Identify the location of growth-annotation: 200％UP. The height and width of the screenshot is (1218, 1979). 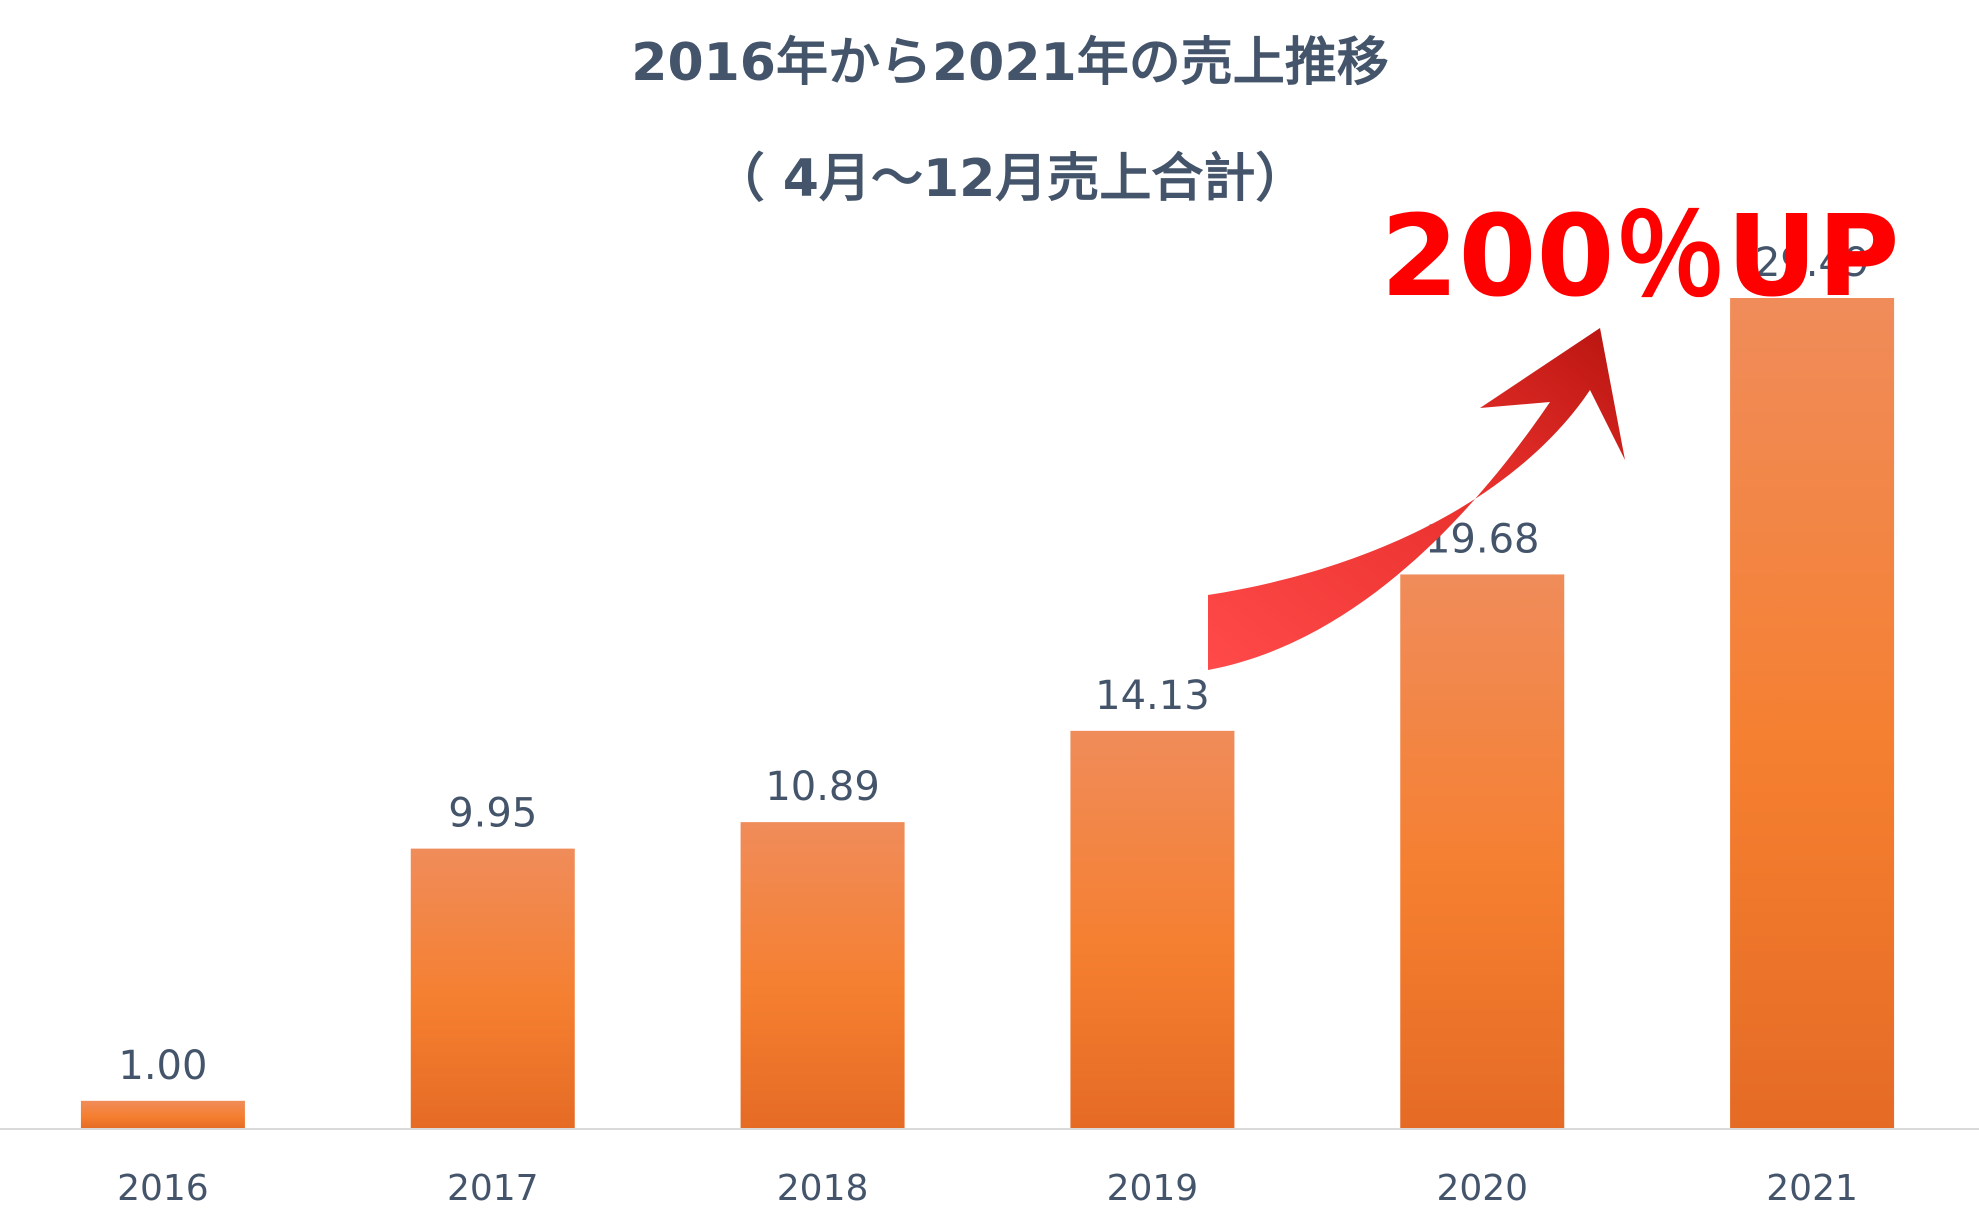
(1640, 257).